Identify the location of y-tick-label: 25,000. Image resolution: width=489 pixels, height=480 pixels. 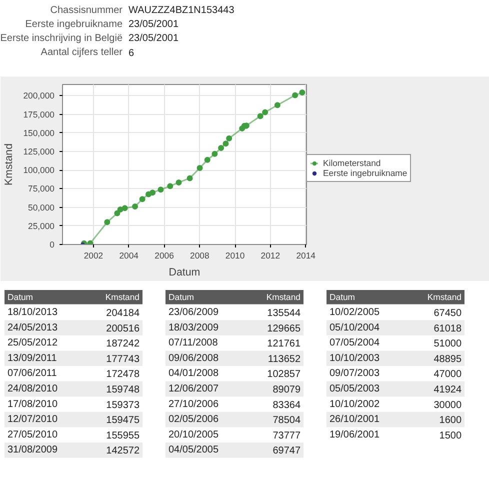
(41, 225).